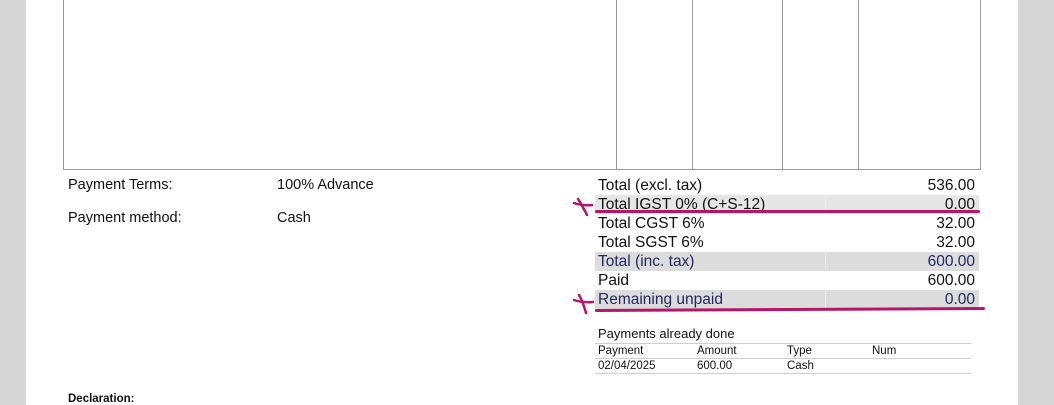  Describe the element at coordinates (783, 366) in the screenshot. I see `table-row: 02/04/2025 600.00 Cash` at that location.